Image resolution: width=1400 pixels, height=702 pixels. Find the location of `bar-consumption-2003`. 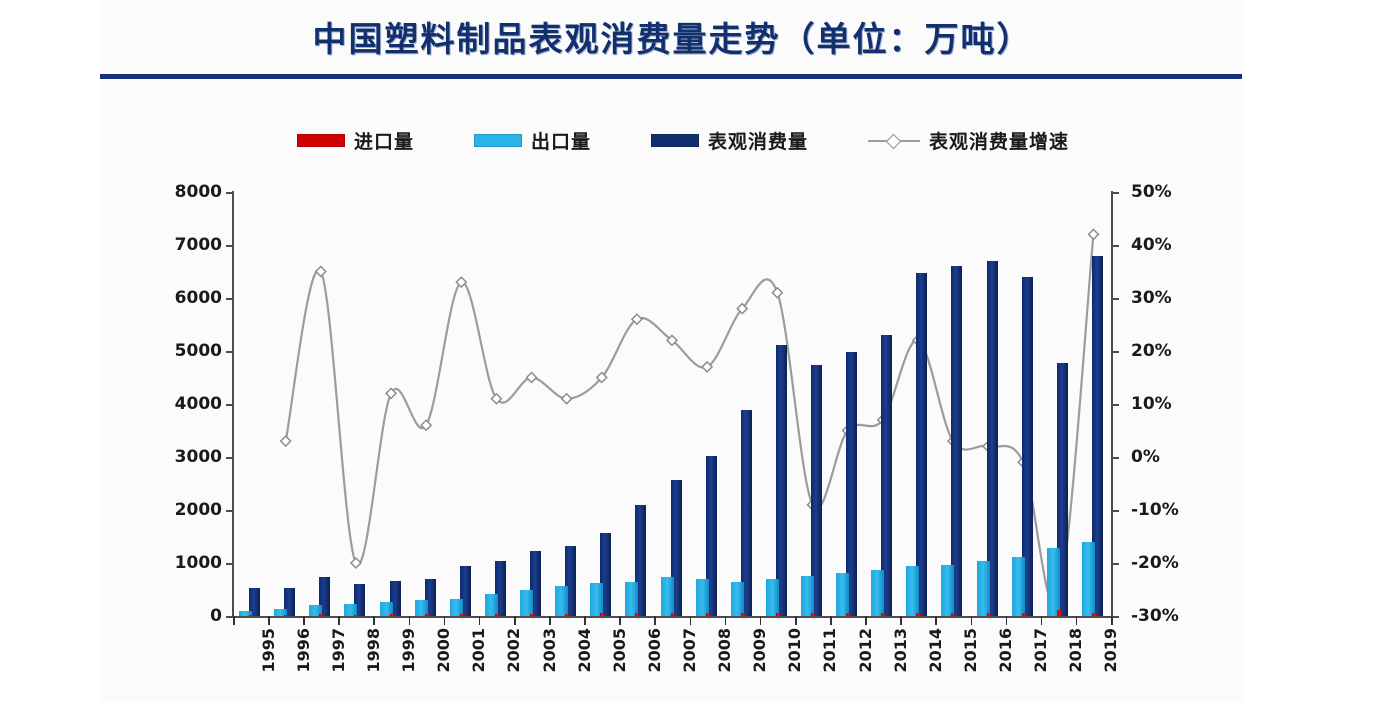

bar-consumption-2003 is located at coordinates (536, 583).